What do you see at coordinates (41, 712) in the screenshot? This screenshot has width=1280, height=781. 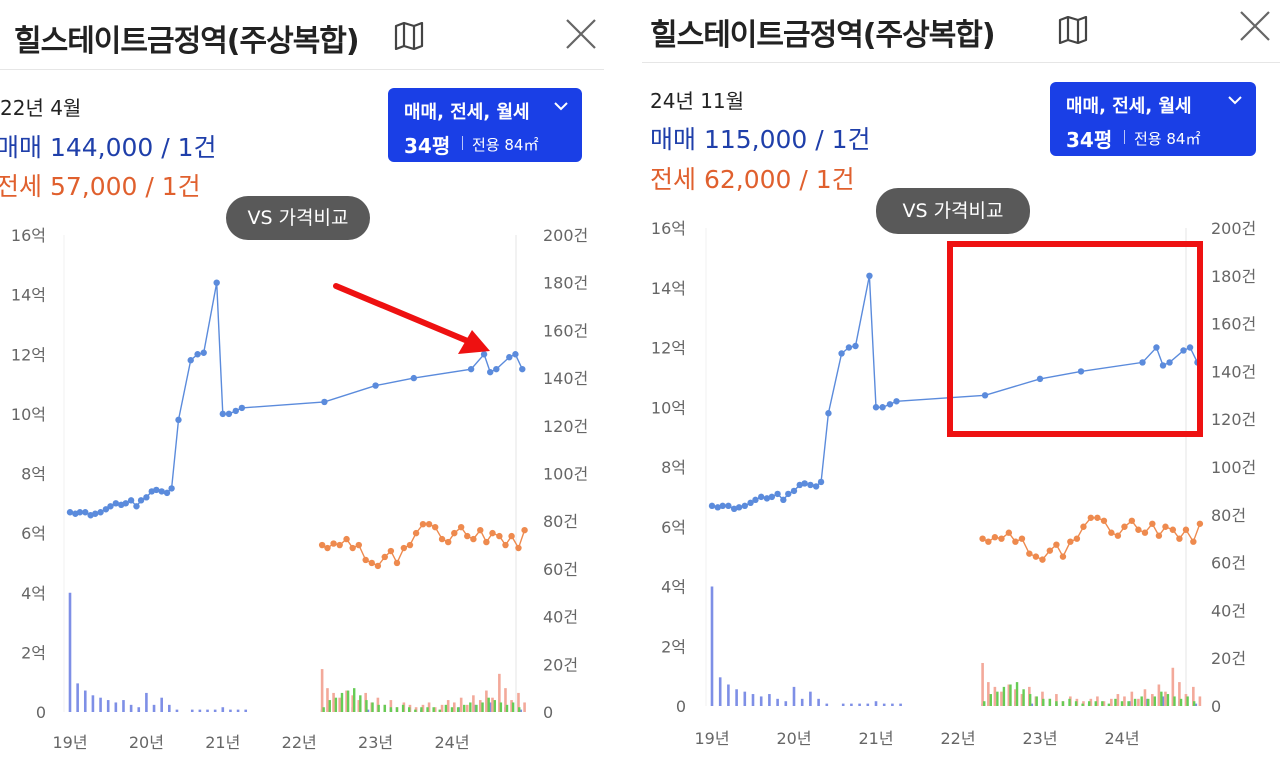 I see `y-left-tick-label: 0` at bounding box center [41, 712].